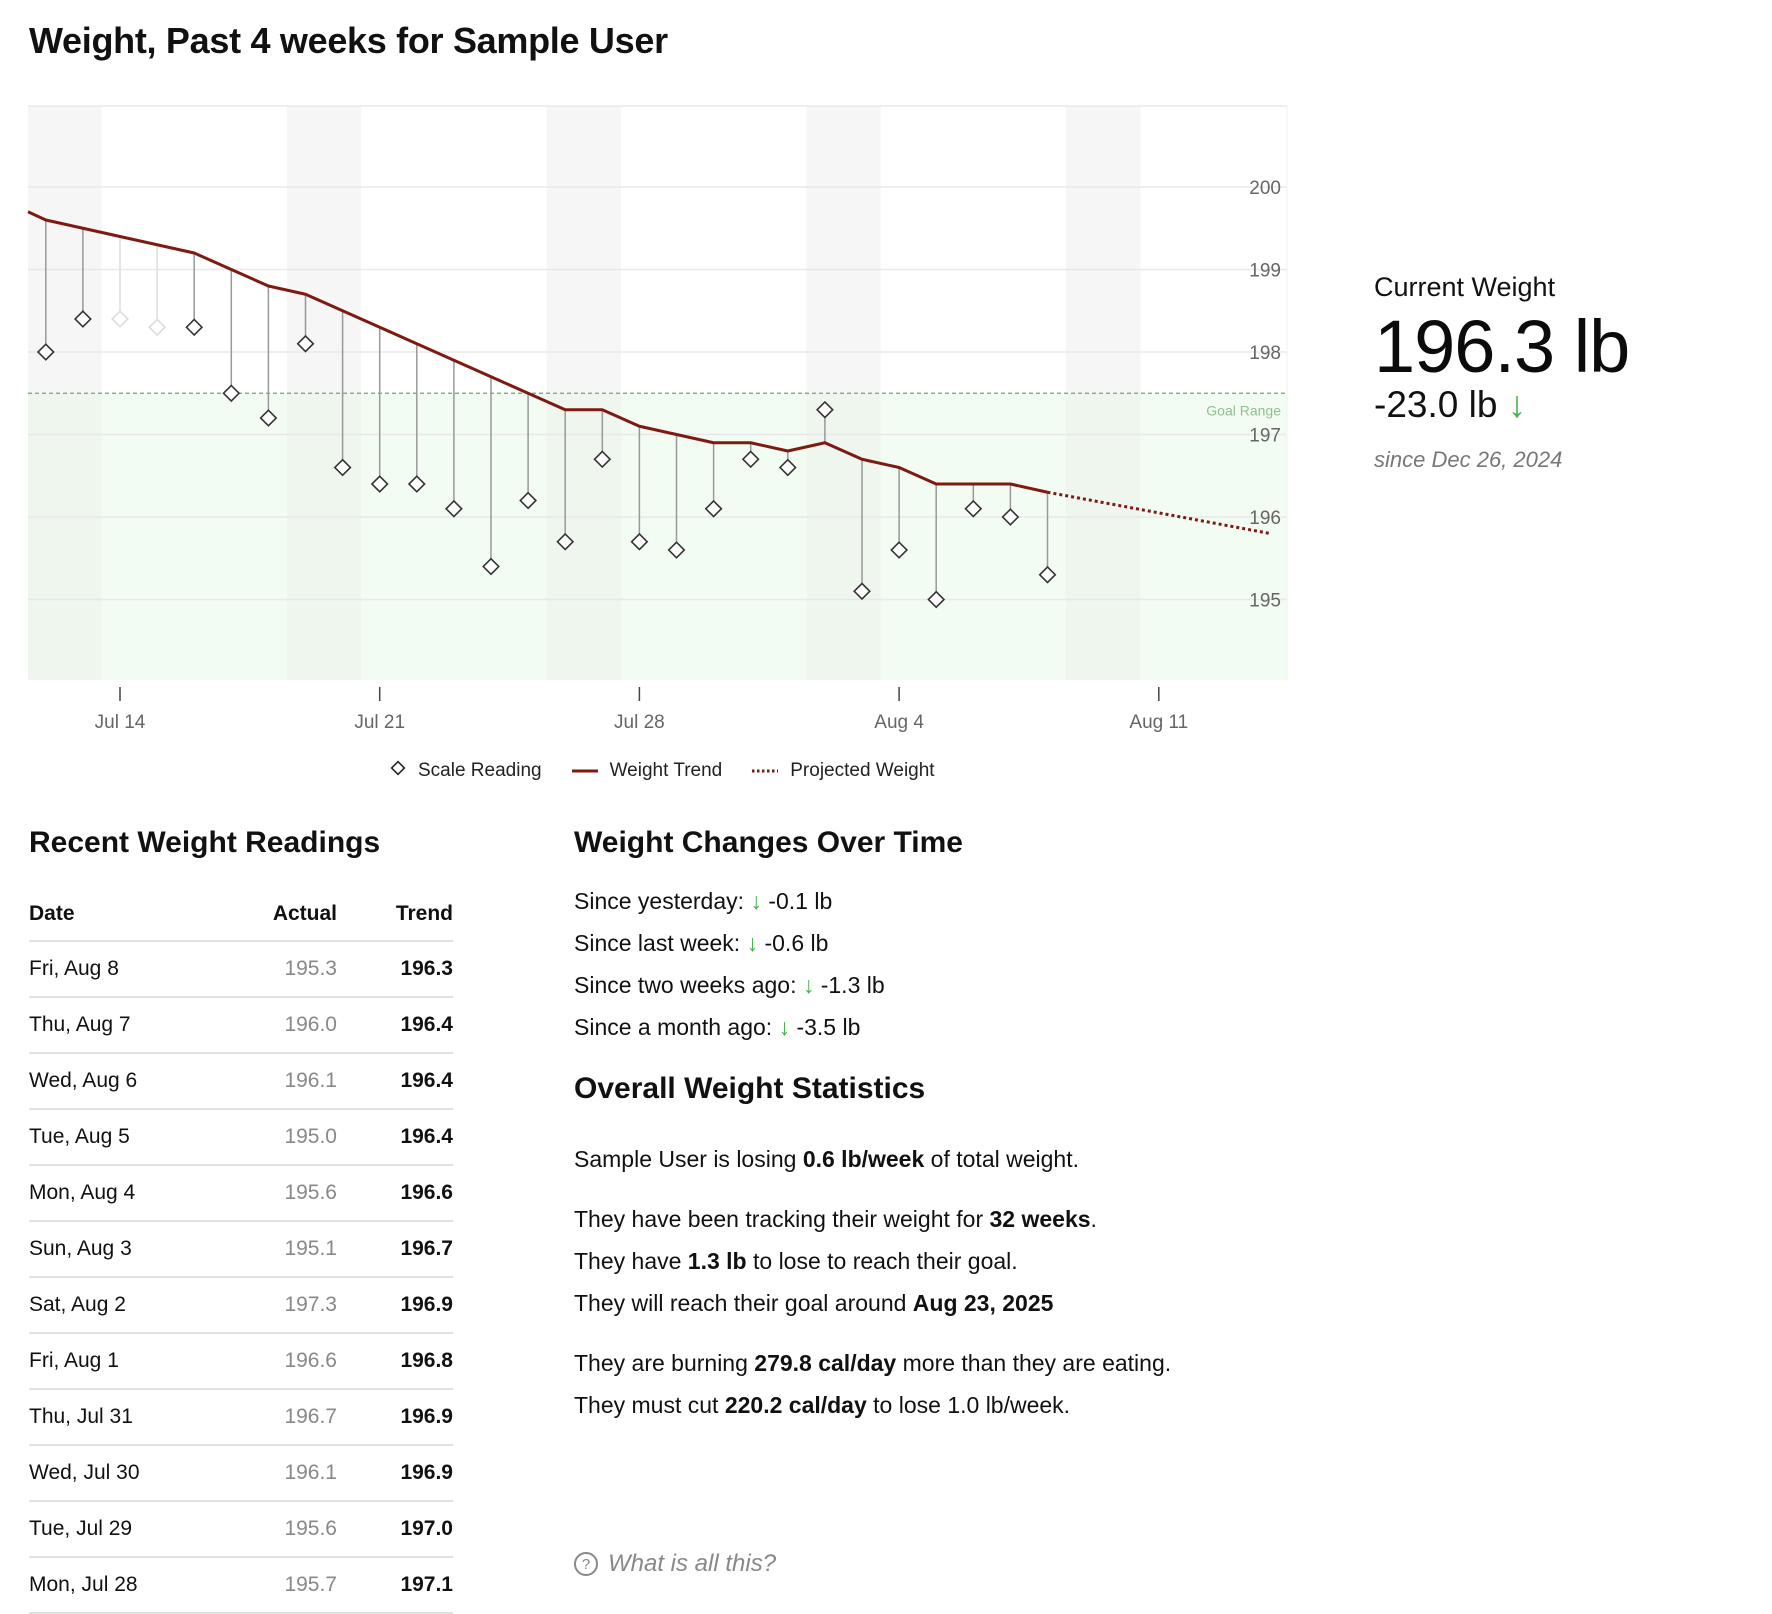  What do you see at coordinates (692, 1563) in the screenshot?
I see `help-link-label: What is all this?` at bounding box center [692, 1563].